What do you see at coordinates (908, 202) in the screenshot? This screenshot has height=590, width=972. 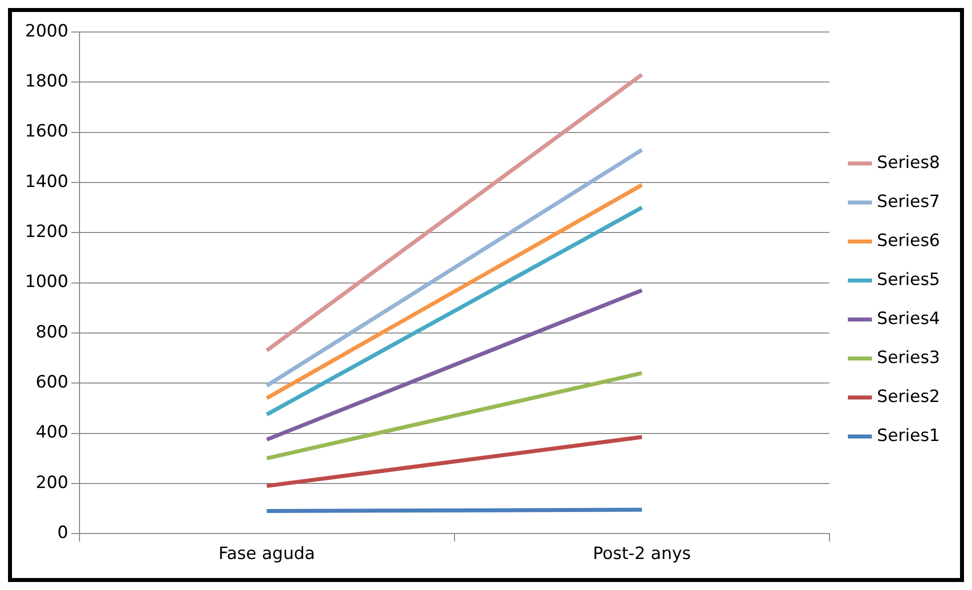 I see `legend-label: Series7` at bounding box center [908, 202].